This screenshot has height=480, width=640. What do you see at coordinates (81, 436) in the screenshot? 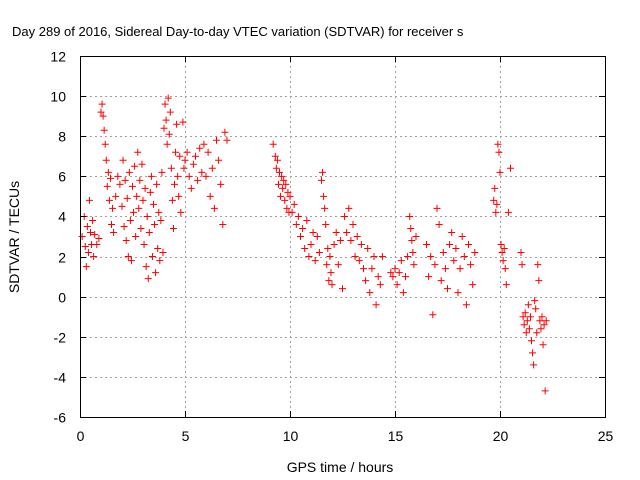
I see `x-tick-label: 0` at bounding box center [81, 436].